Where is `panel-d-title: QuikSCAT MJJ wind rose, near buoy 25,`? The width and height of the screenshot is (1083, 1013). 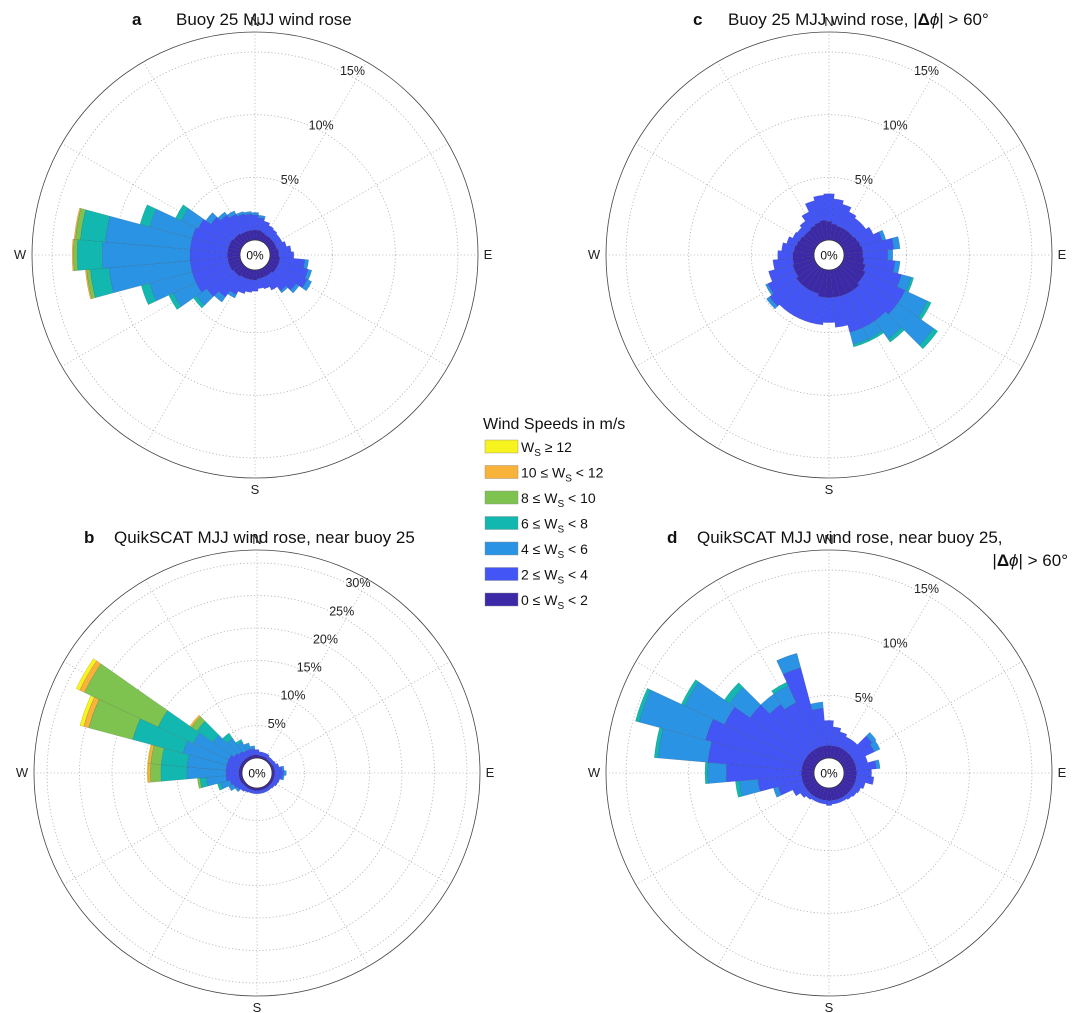
panel-d-title: QuikSCAT MJJ wind rose, near buoy 25, is located at coordinates (850, 537).